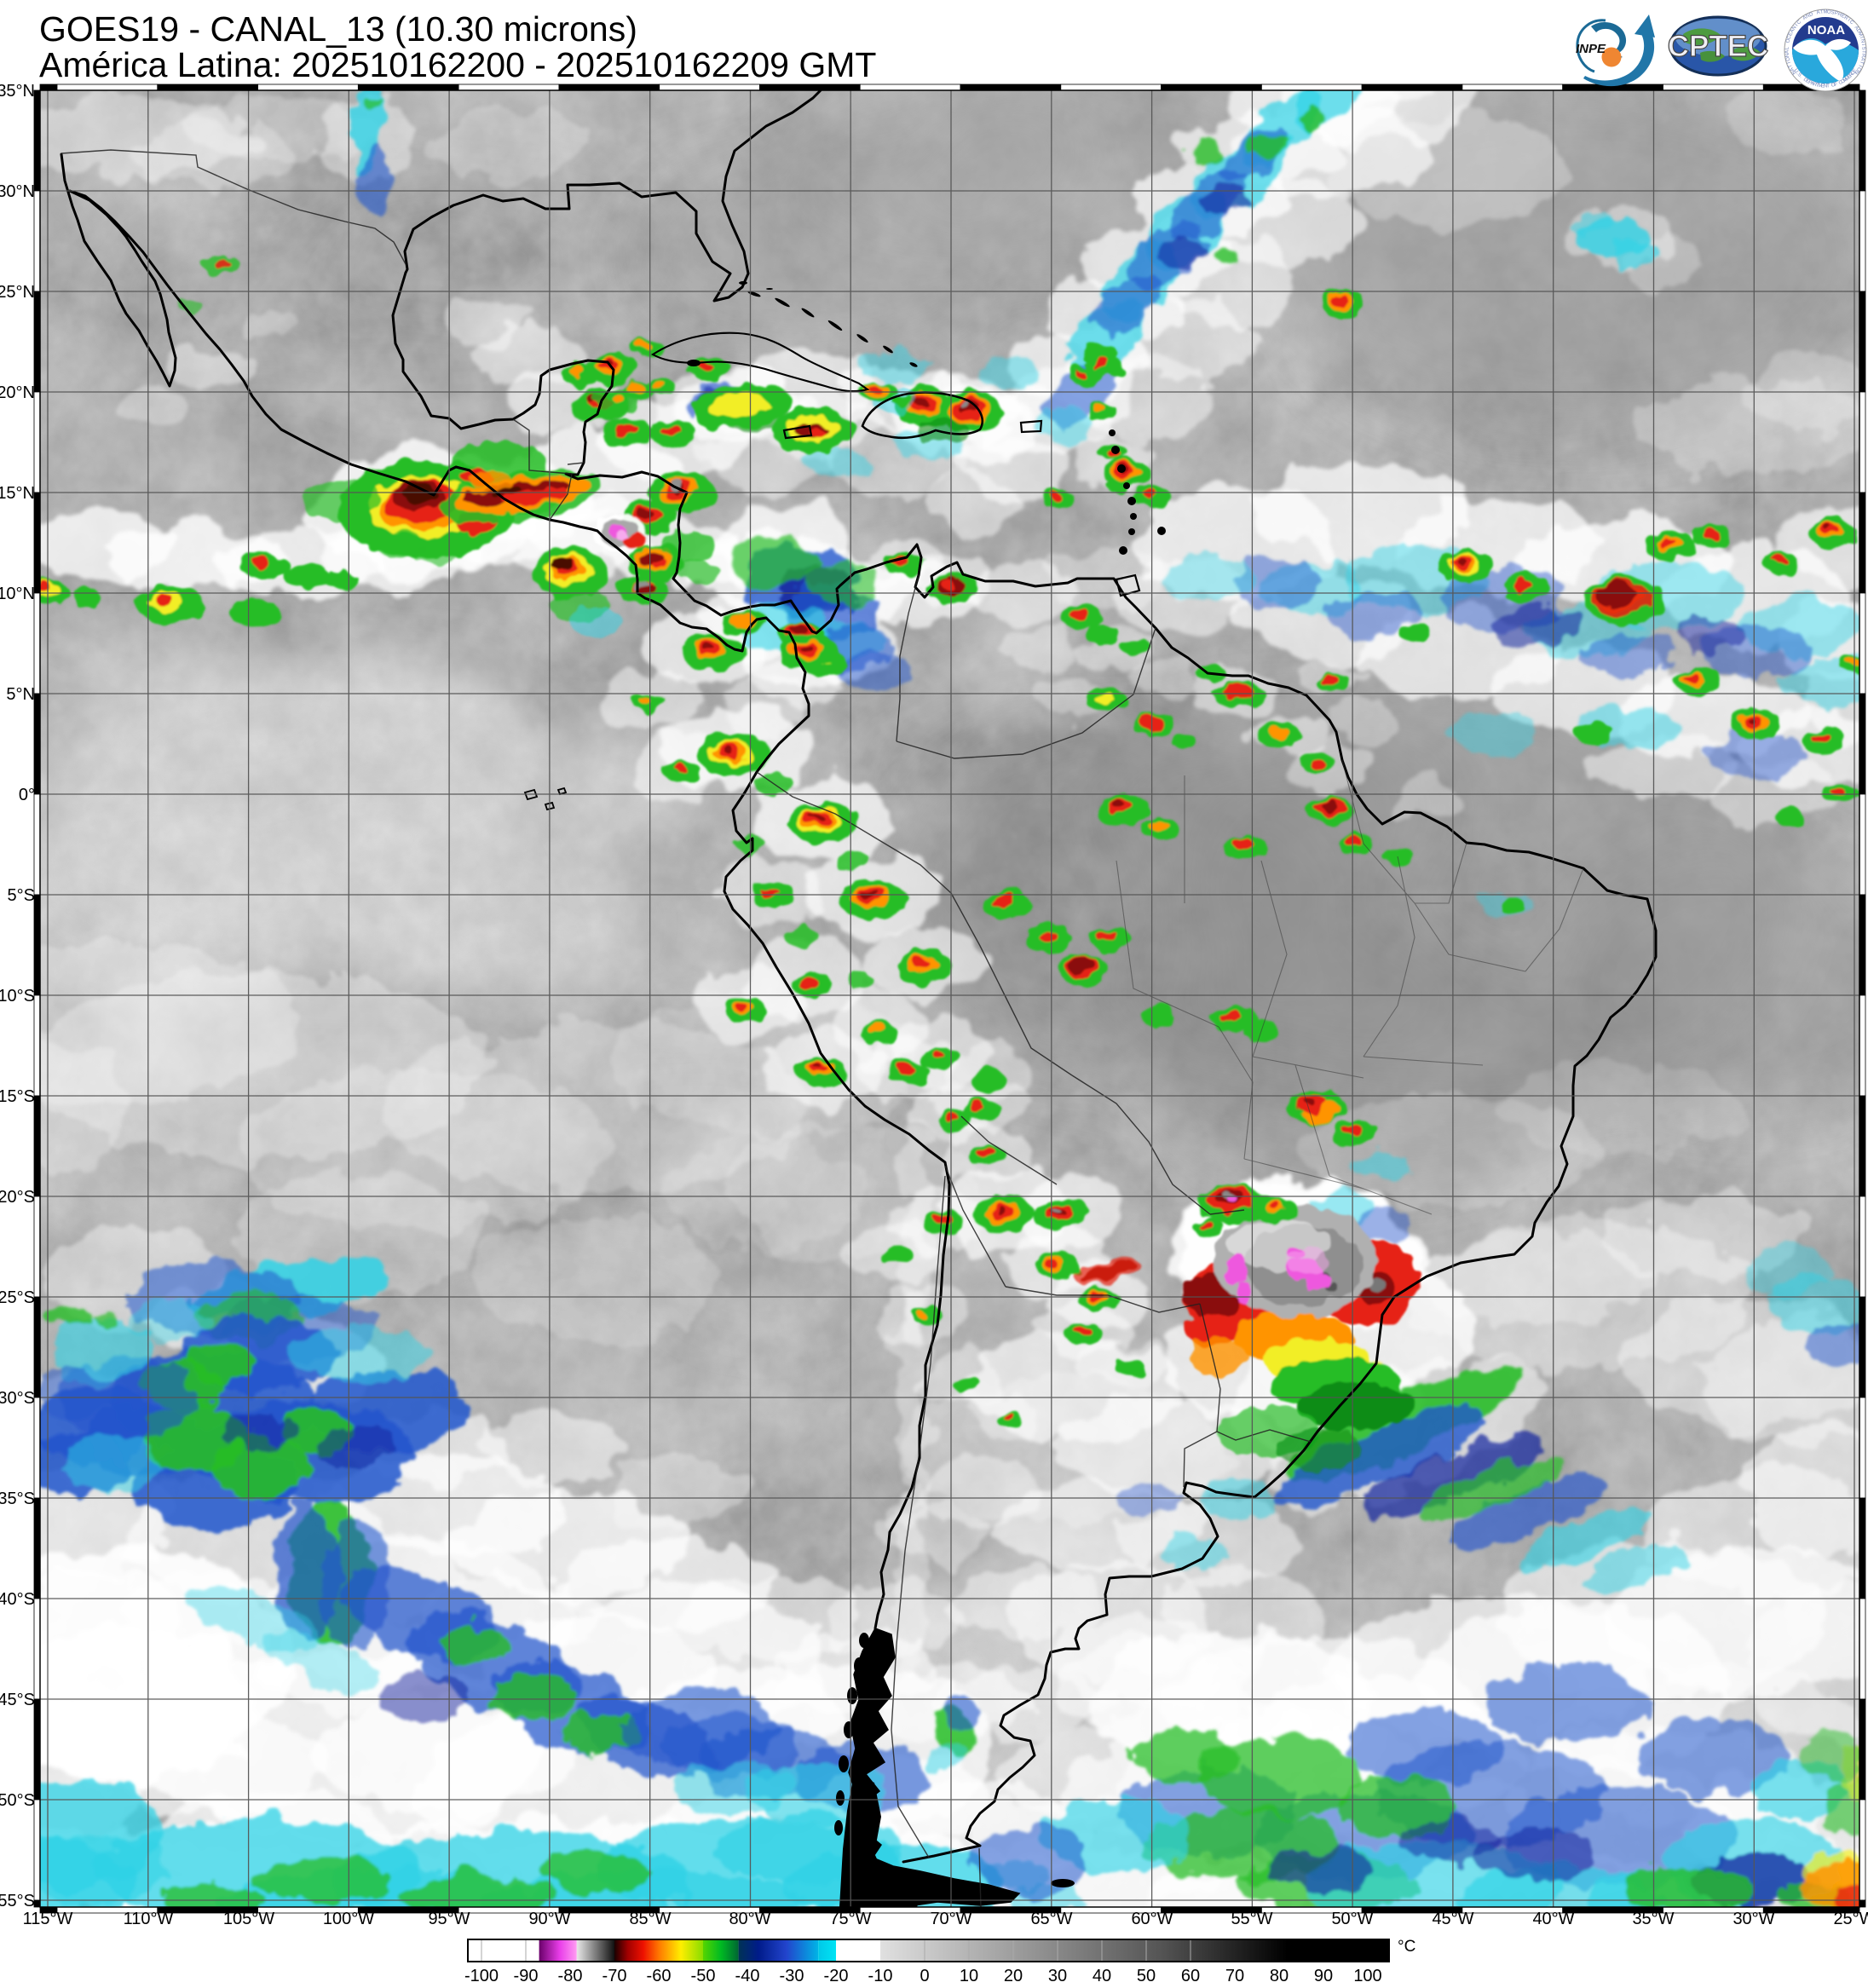 The image size is (1868, 1988). What do you see at coordinates (1839, 15) in the screenshot?
I see `svg-text: H` at bounding box center [1839, 15].